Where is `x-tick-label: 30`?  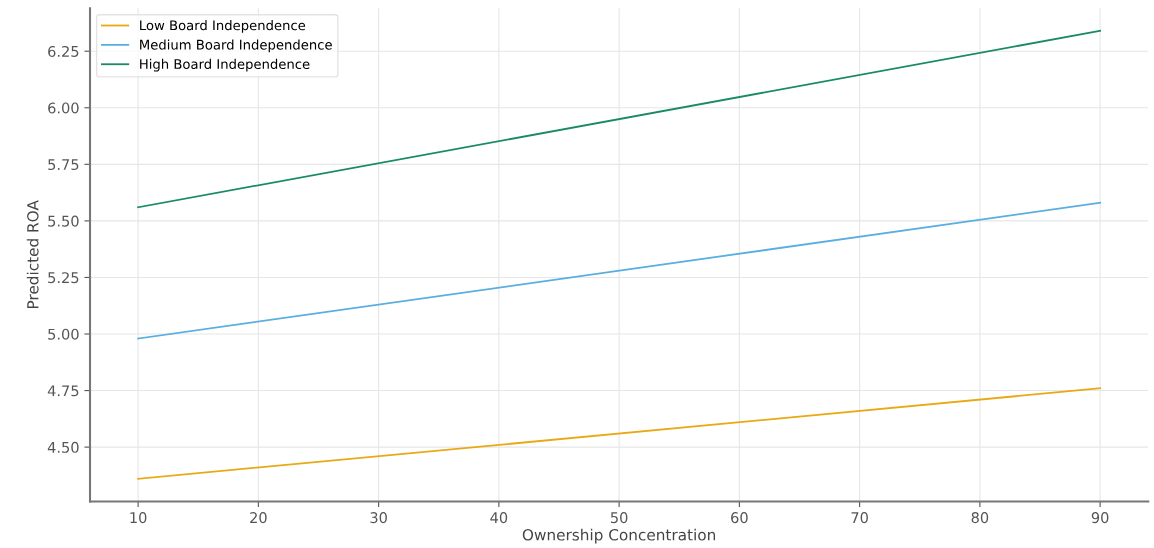 x-tick-label: 30 is located at coordinates (378, 518).